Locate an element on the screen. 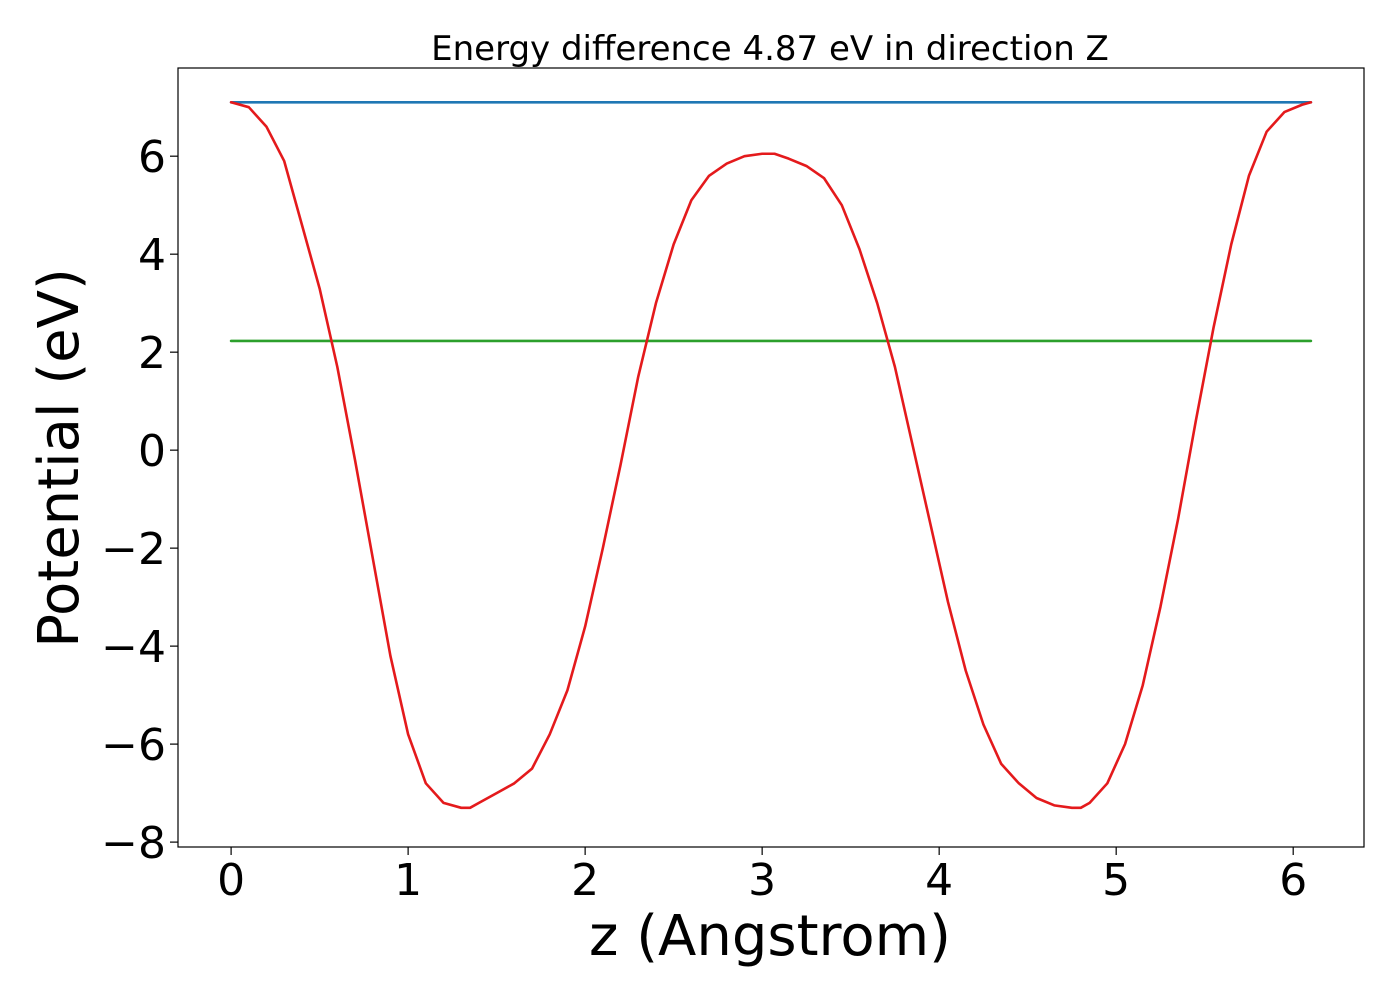 The width and height of the screenshot is (1400, 1000). y-tick-label: −6 is located at coordinates (133, 745).